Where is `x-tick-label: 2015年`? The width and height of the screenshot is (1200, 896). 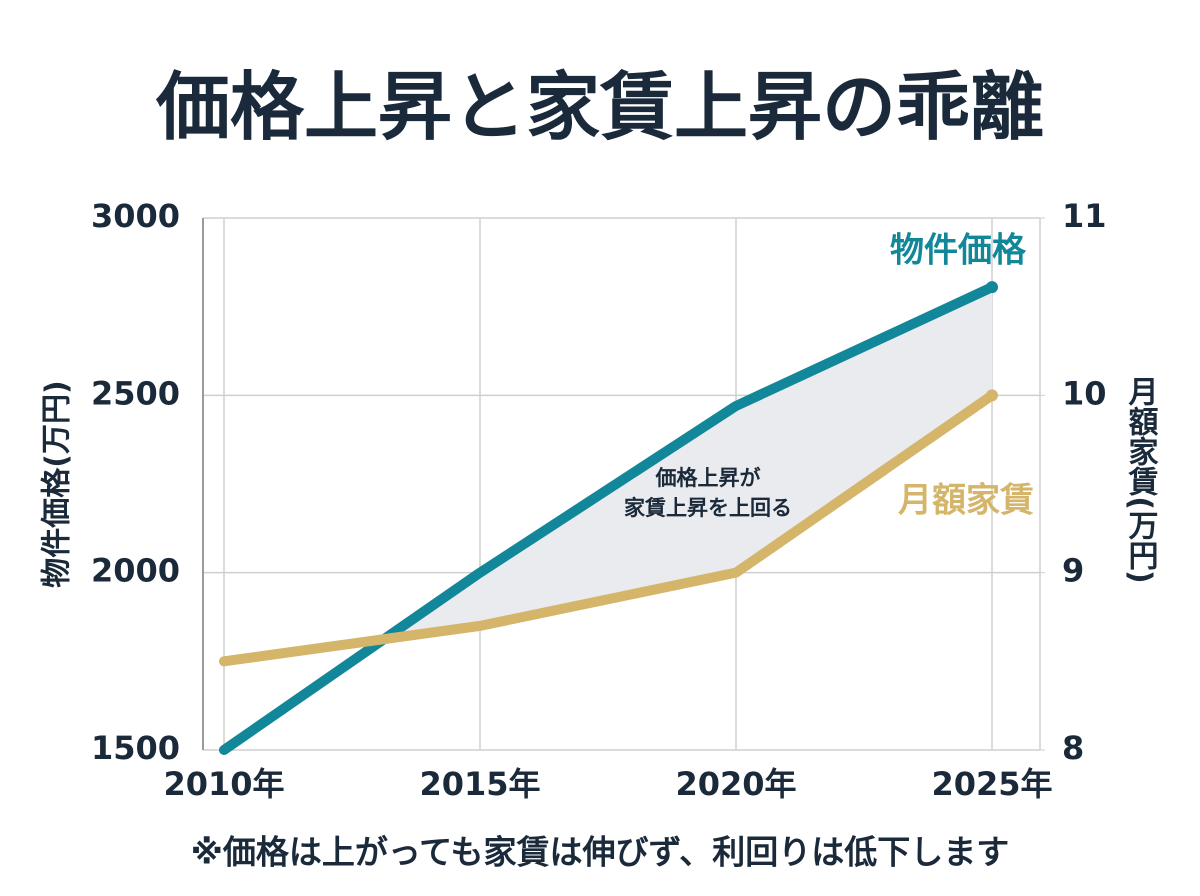 x-tick-label: 2015年 is located at coordinates (479, 784).